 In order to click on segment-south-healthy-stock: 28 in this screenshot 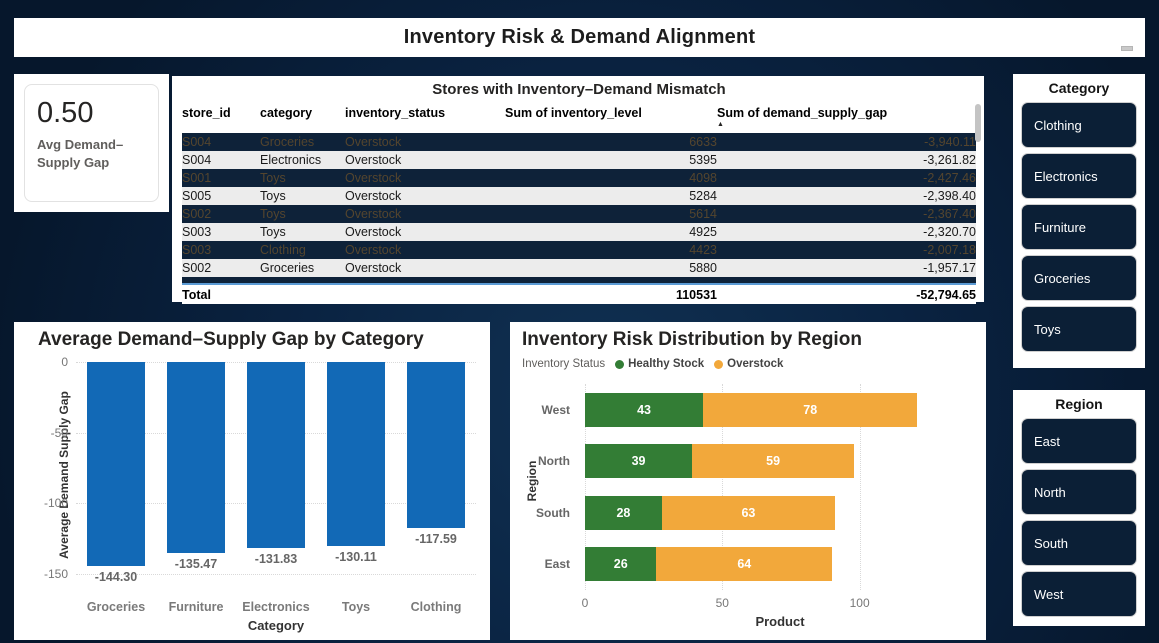, I will do `click(623, 512)`.